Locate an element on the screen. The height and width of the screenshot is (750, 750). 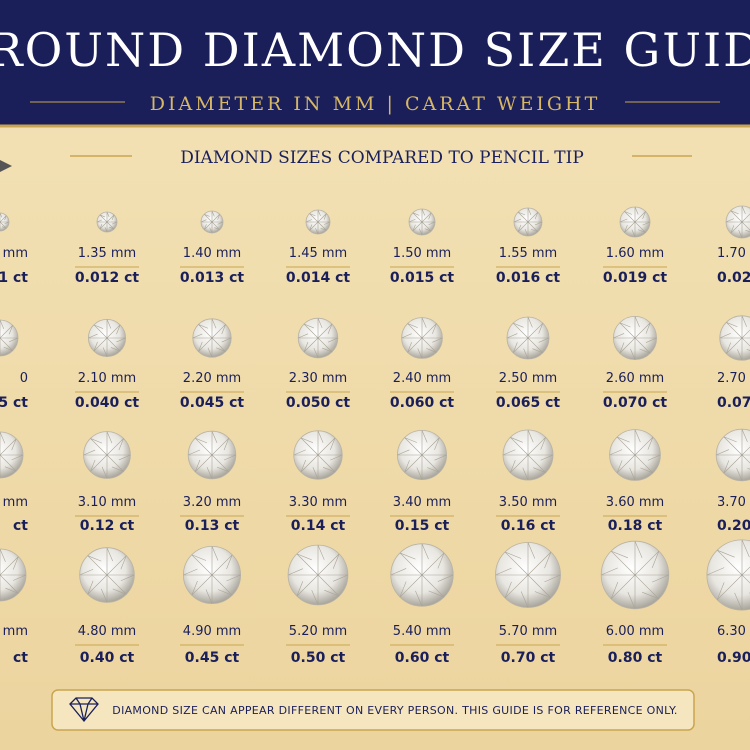
footer-box is located at coordinates (373, 710).